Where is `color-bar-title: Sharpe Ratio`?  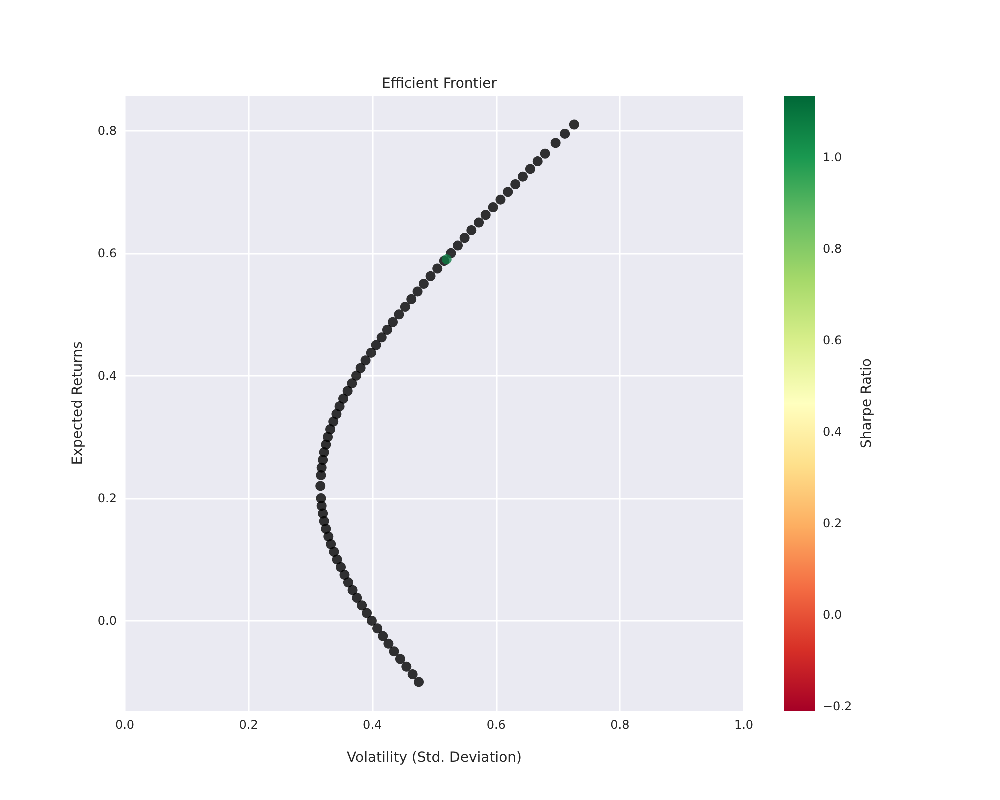 color-bar-title: Sharpe Ratio is located at coordinates (867, 403).